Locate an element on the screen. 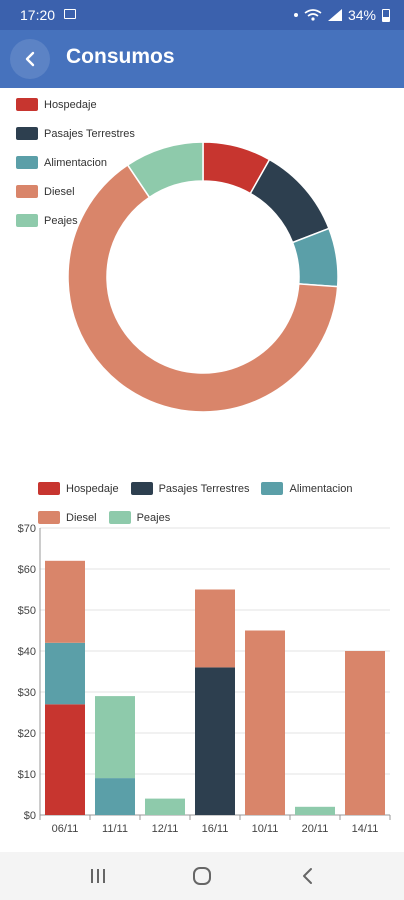 Image resolution: width=404 pixels, height=900 pixels. y-tick-label: $50 is located at coordinates (27, 611).